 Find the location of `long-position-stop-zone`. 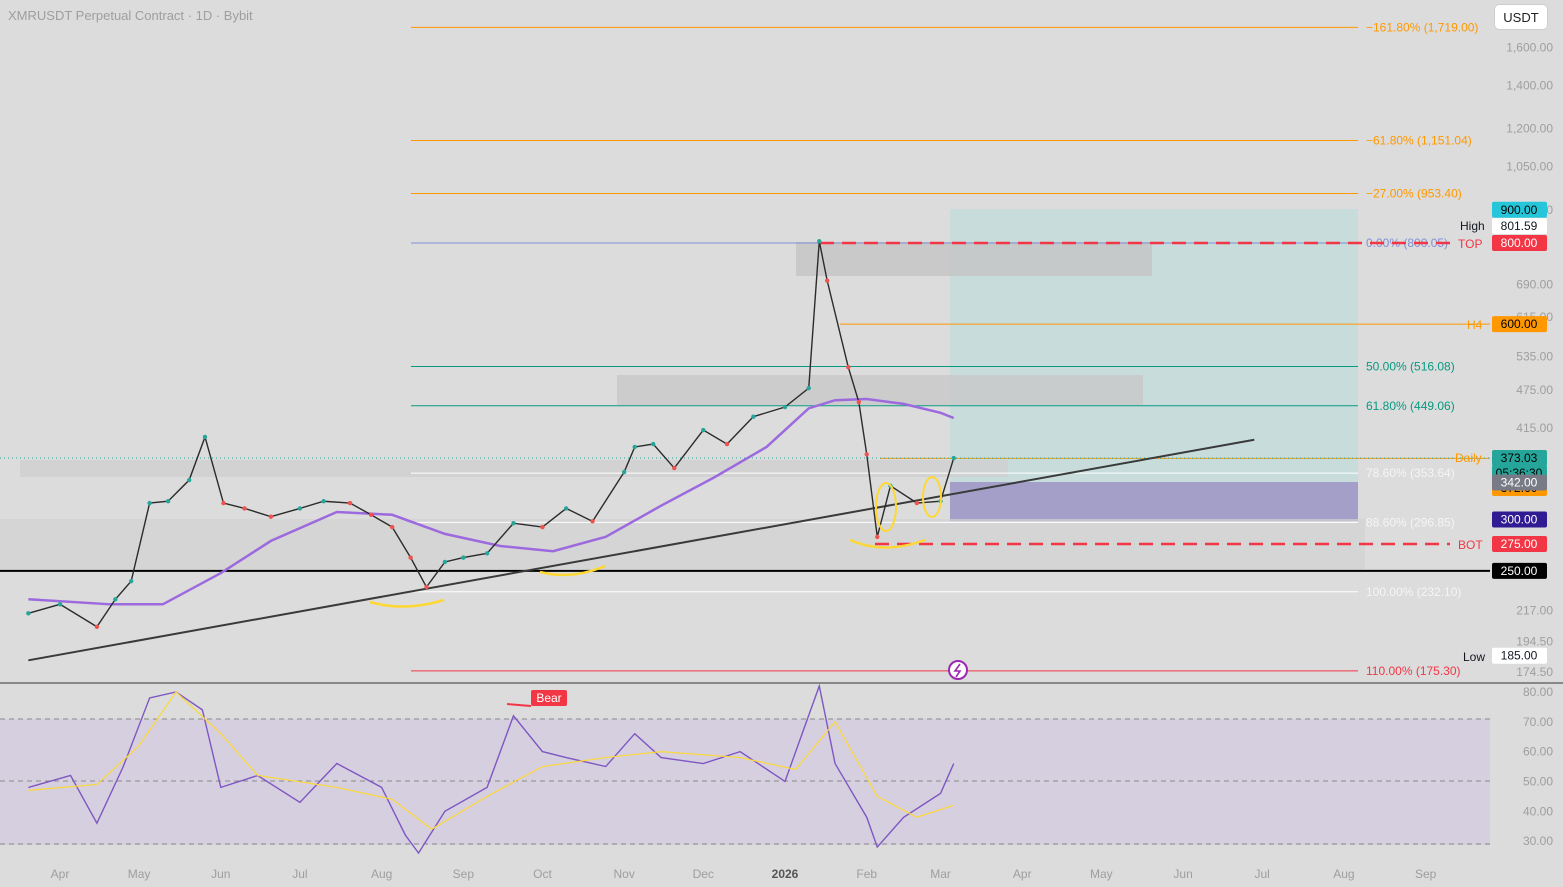

long-position-stop-zone is located at coordinates (1154, 501).